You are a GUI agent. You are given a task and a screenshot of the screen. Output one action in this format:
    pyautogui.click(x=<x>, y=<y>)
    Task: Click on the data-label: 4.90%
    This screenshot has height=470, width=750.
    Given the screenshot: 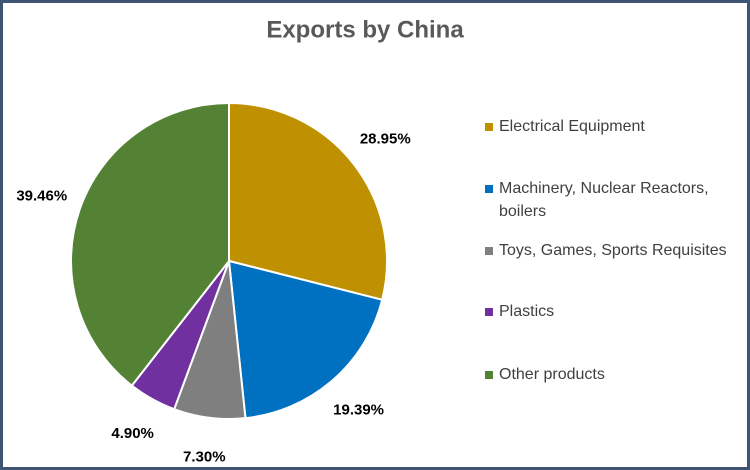 What is the action you would take?
    pyautogui.click(x=132, y=433)
    